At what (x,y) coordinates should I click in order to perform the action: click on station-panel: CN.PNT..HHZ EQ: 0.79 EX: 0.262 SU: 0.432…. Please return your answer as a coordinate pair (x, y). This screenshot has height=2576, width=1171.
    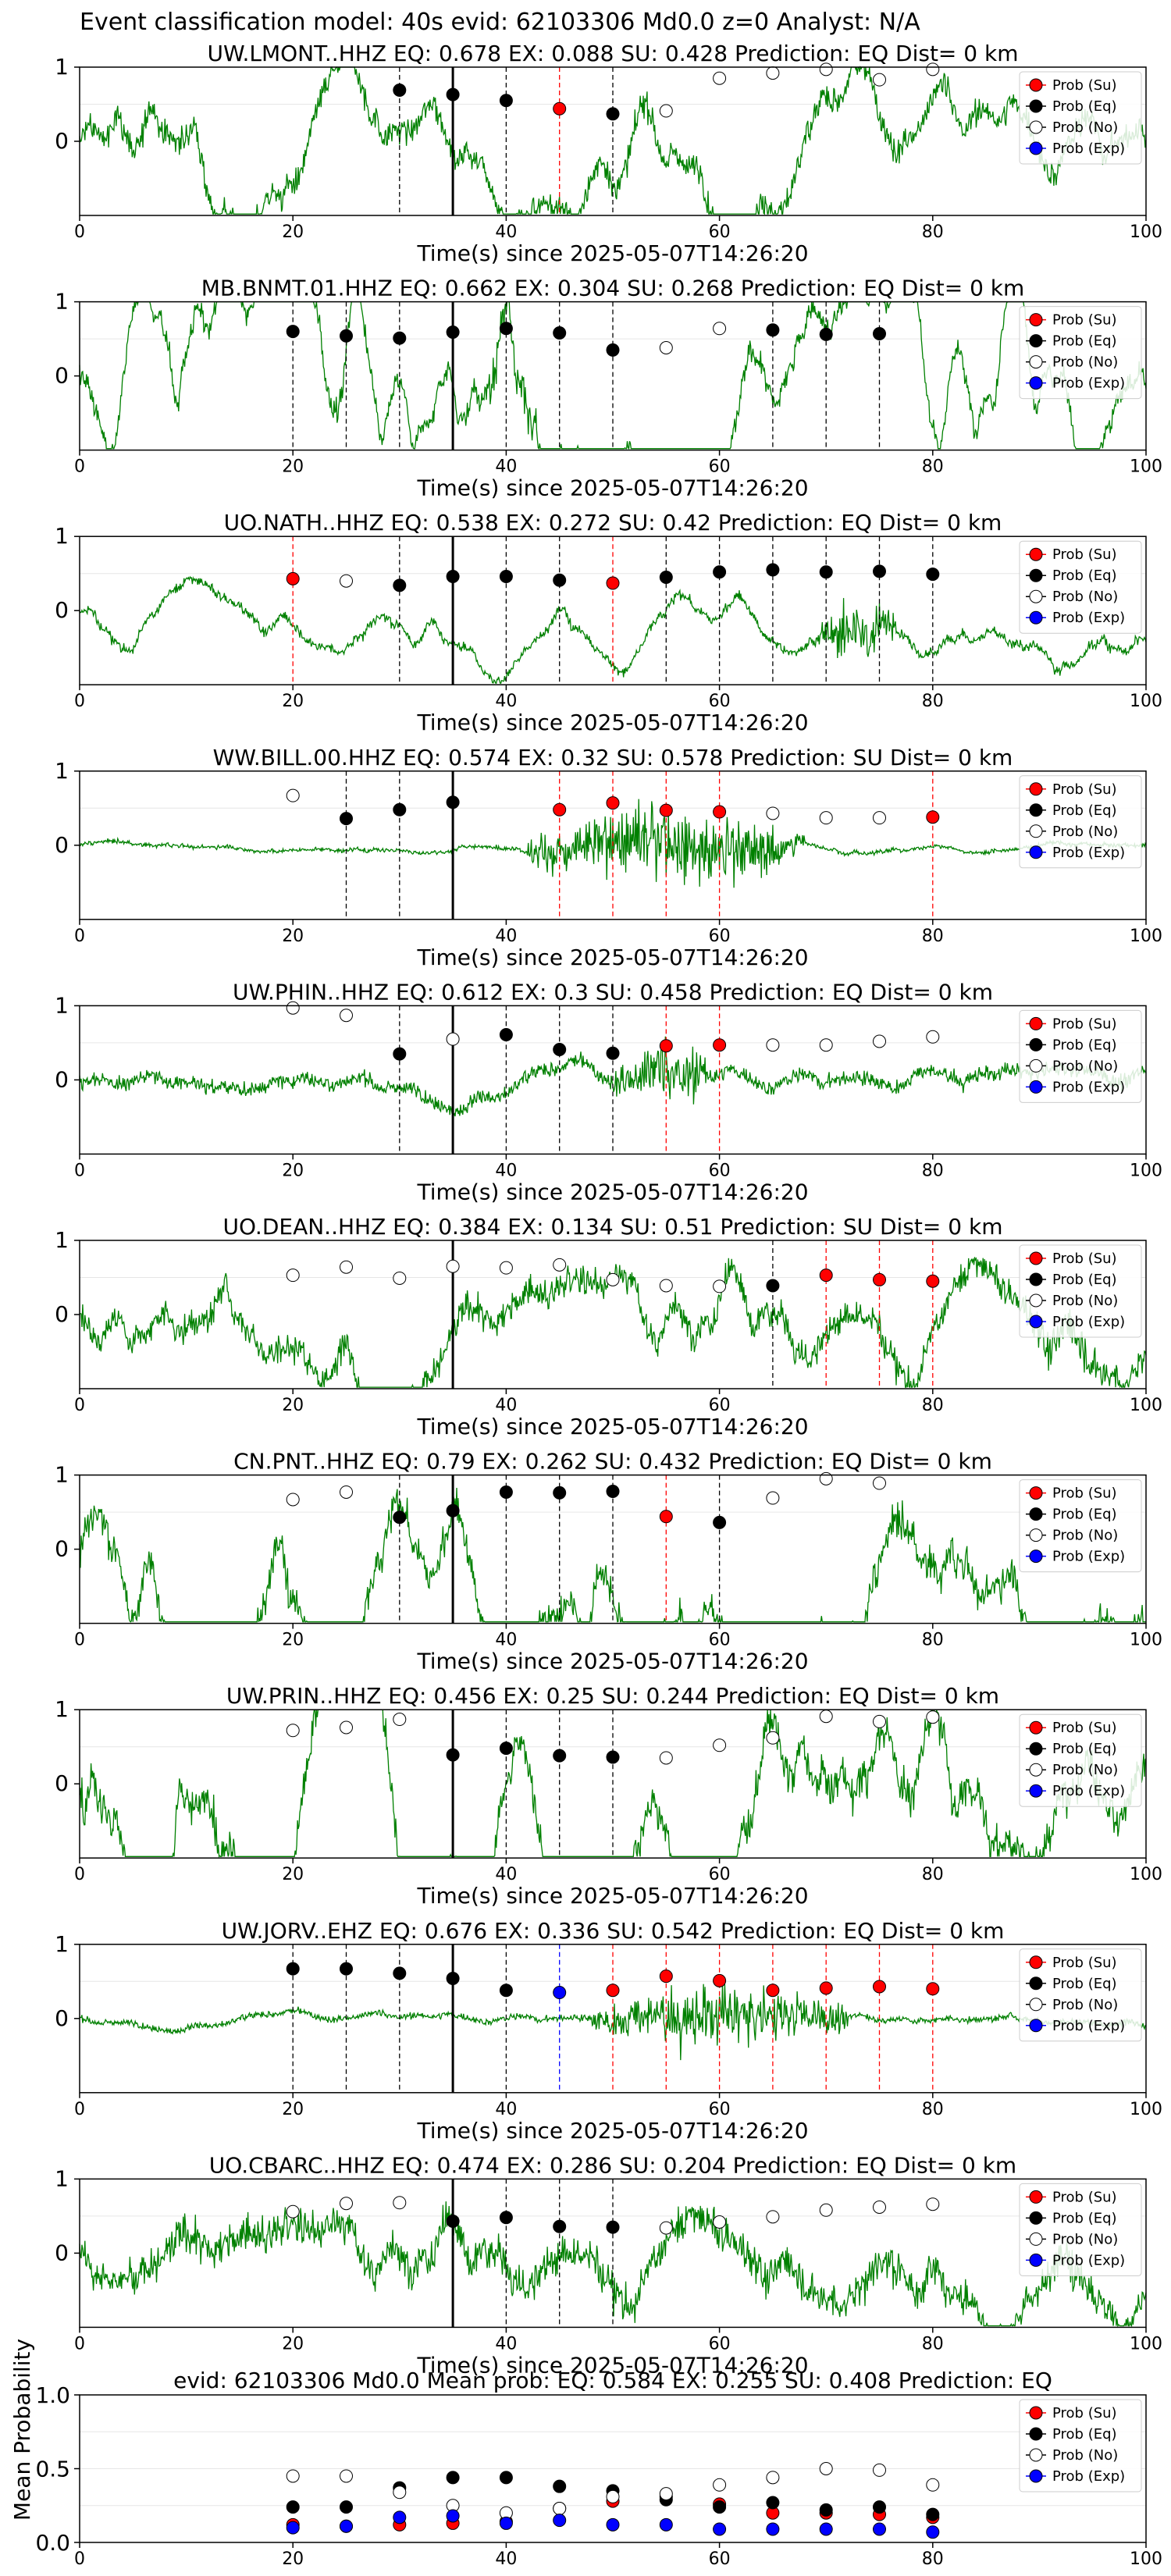
    Looking at the image, I should click on (608, 1561).